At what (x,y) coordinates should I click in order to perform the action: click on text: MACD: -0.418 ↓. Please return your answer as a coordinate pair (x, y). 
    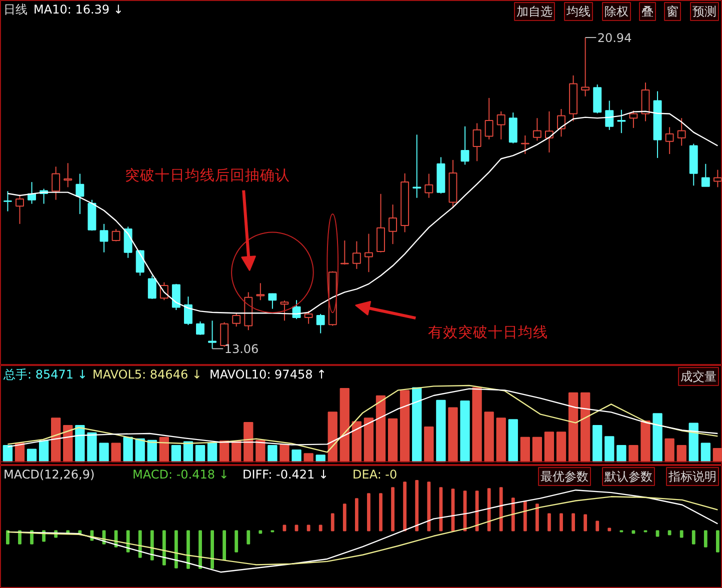
    Looking at the image, I should click on (180, 475).